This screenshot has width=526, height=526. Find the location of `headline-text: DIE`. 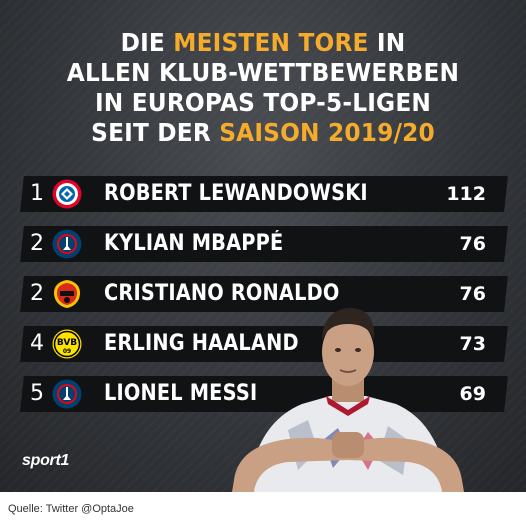

headline-text: DIE is located at coordinates (147, 42).